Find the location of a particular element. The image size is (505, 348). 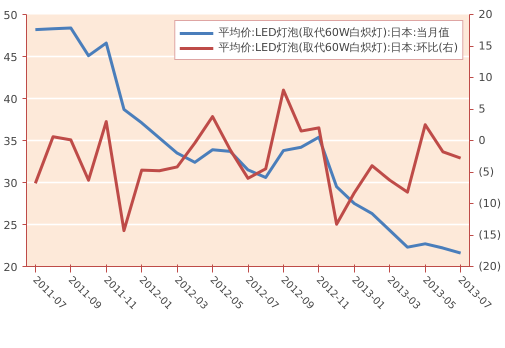

y2-tick-label: (15) is located at coordinates (490, 235).